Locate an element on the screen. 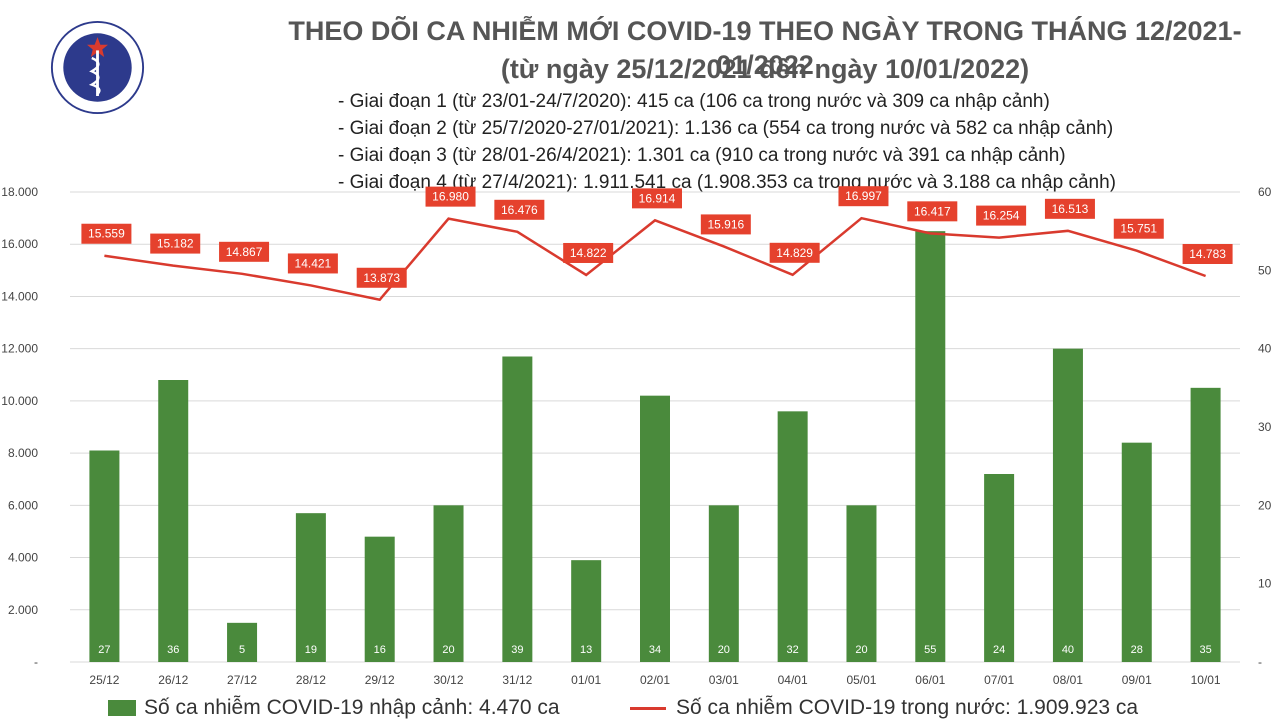 The height and width of the screenshot is (721, 1280). x-axis-tick: 31/12 is located at coordinates (517, 680).